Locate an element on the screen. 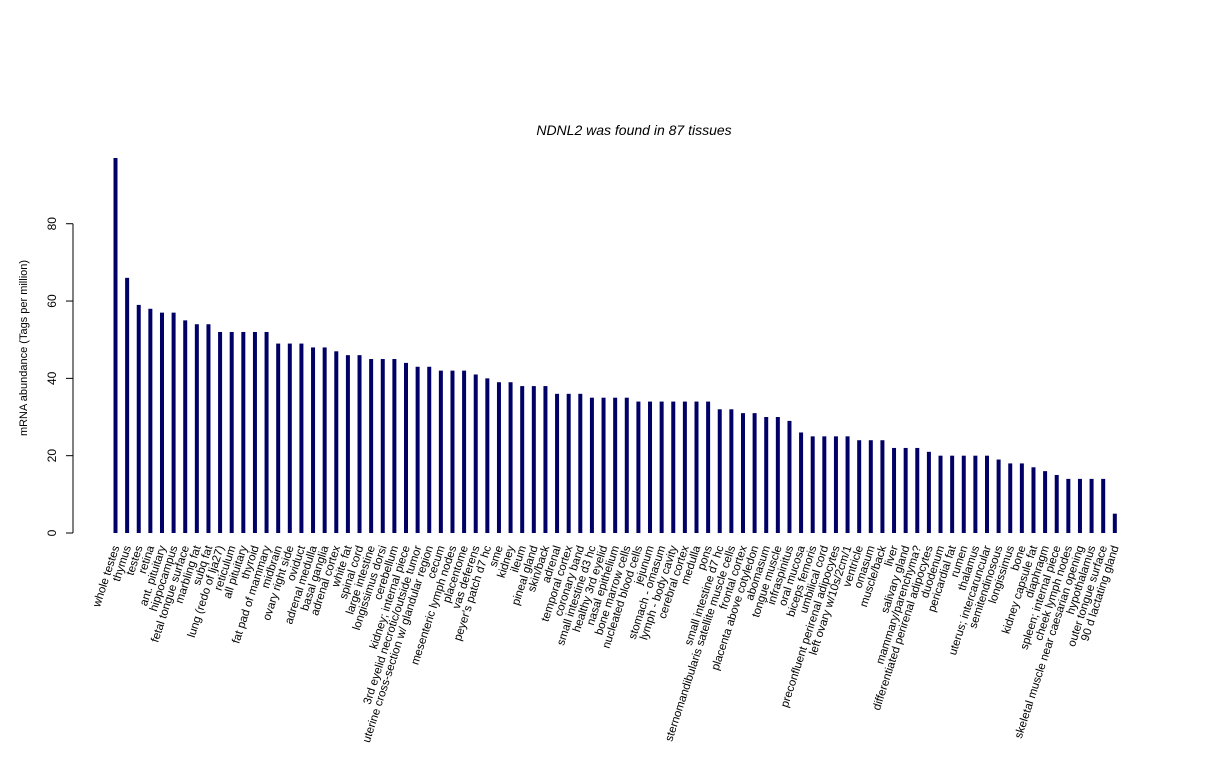 The width and height of the screenshot is (1224, 768). y-axis-label: mRNA abundance (Tags per million) is located at coordinates (24, 348).